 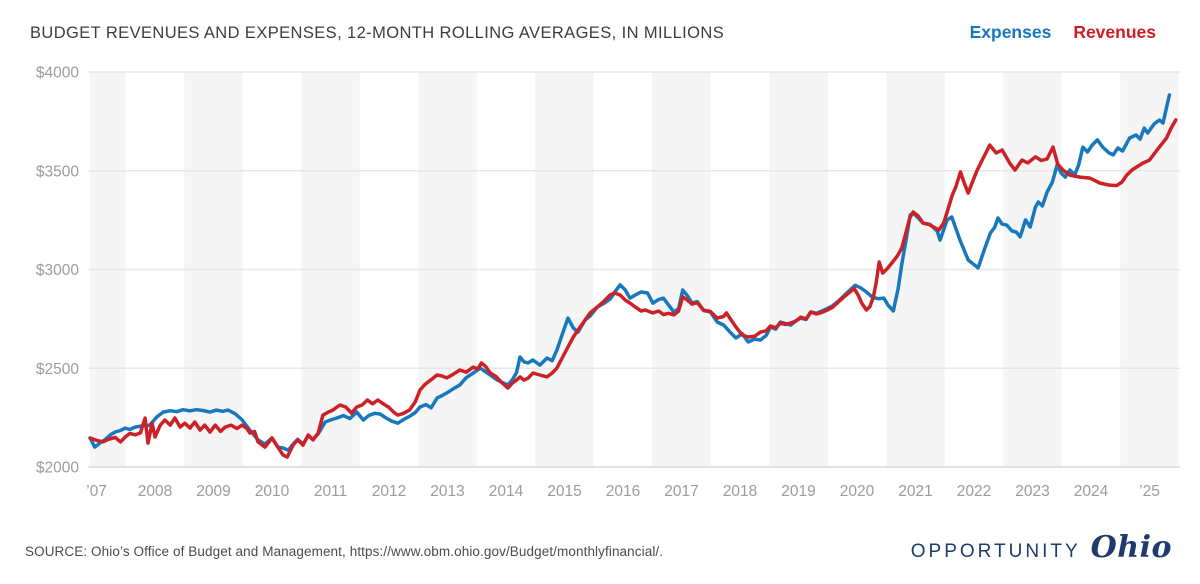 I want to click on svg-text: 2024, so click(x=1091, y=491).